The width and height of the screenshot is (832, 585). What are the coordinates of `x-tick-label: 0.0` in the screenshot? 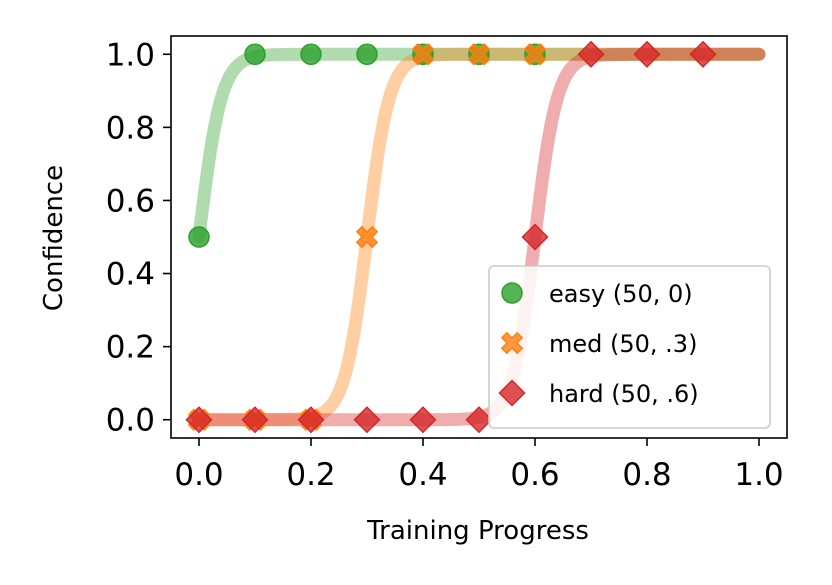 It's located at (198, 475).